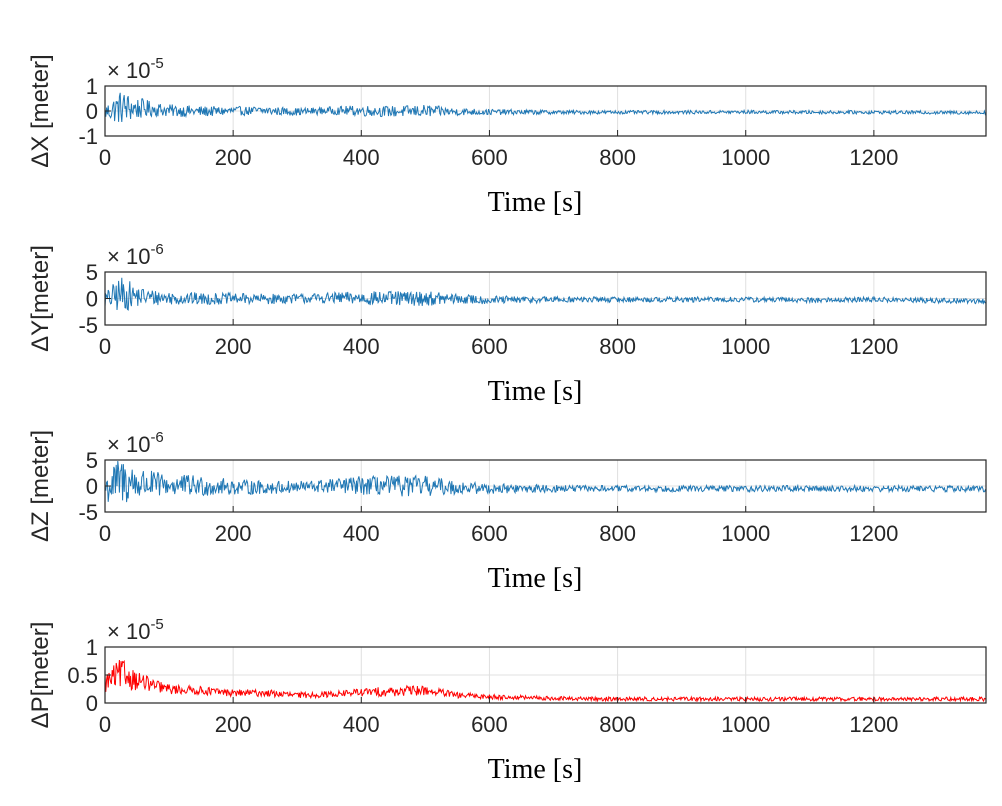  I want to click on y-axis-label: ΔY[meter], so click(40, 298).